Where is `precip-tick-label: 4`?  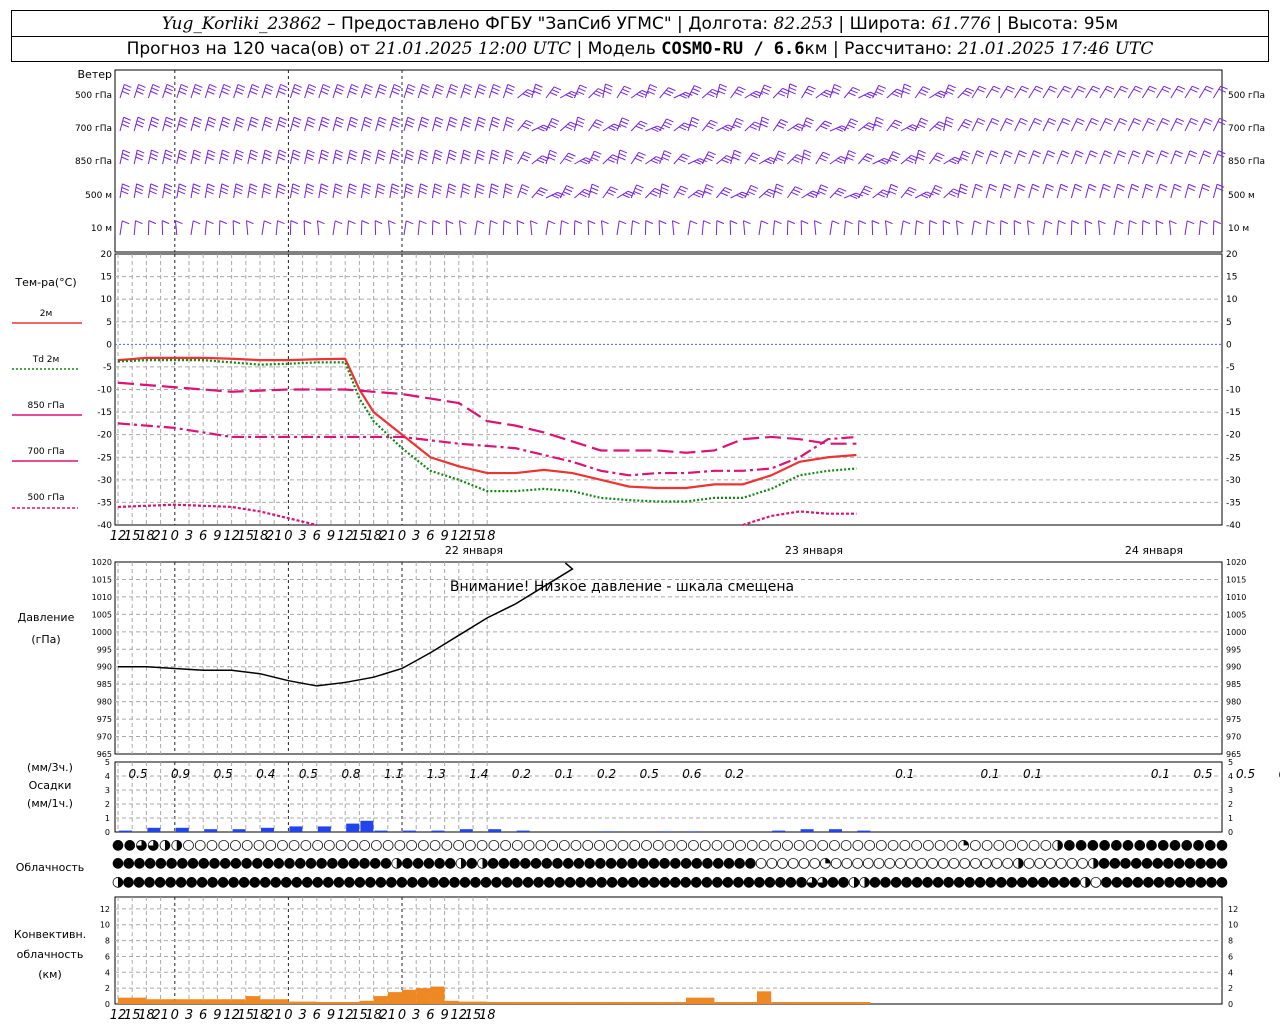 precip-tick-label: 4 is located at coordinates (107, 776).